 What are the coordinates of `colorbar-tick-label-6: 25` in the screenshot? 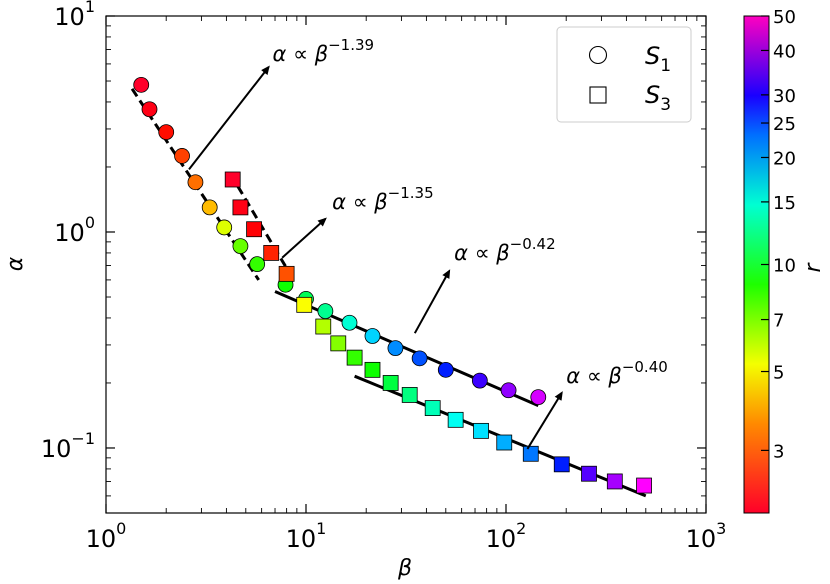 It's located at (784, 124).